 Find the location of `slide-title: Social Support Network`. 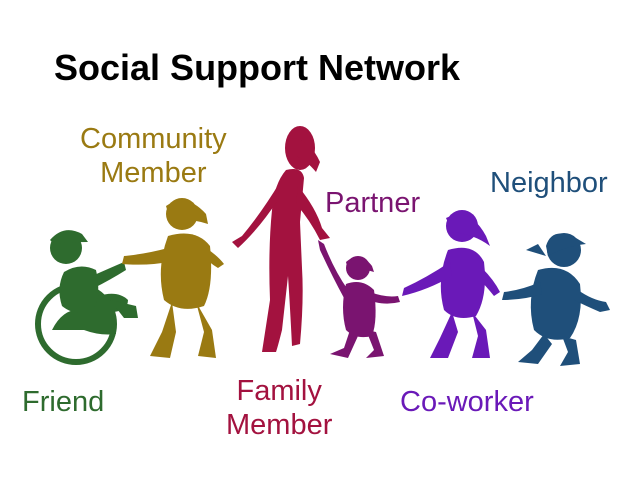

slide-title: Social Support Network is located at coordinates (257, 67).